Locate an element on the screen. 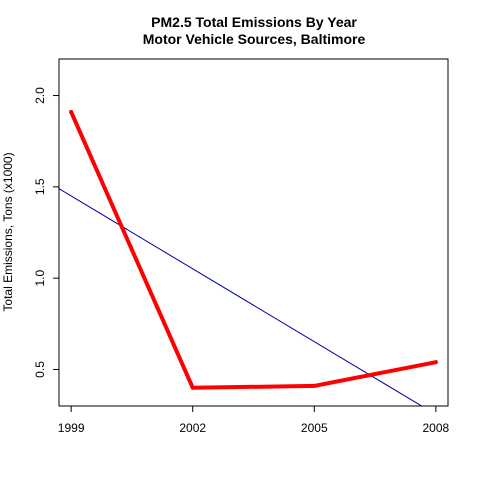 This screenshot has height=485, width=480. y-tick-label-1.0: 1.0 is located at coordinates (40, 277).